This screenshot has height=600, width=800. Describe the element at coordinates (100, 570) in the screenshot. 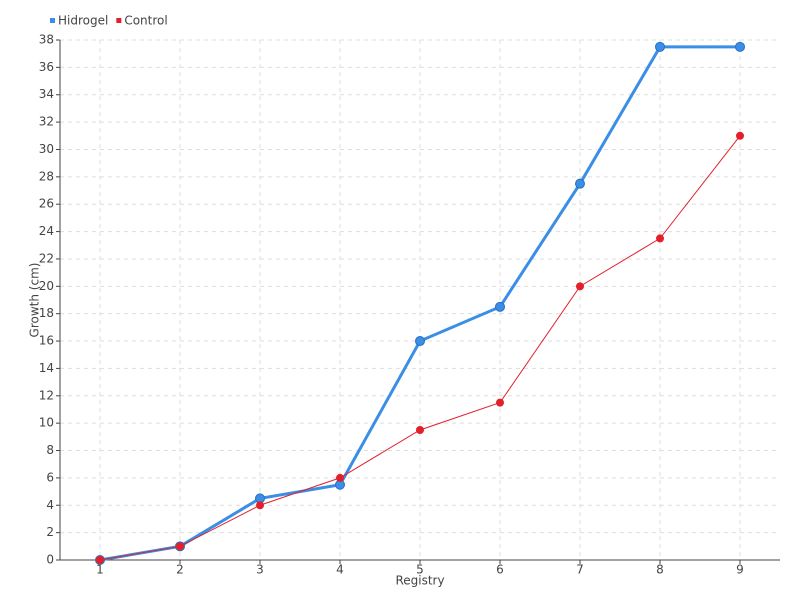

I see `x-tick-label: 1` at that location.